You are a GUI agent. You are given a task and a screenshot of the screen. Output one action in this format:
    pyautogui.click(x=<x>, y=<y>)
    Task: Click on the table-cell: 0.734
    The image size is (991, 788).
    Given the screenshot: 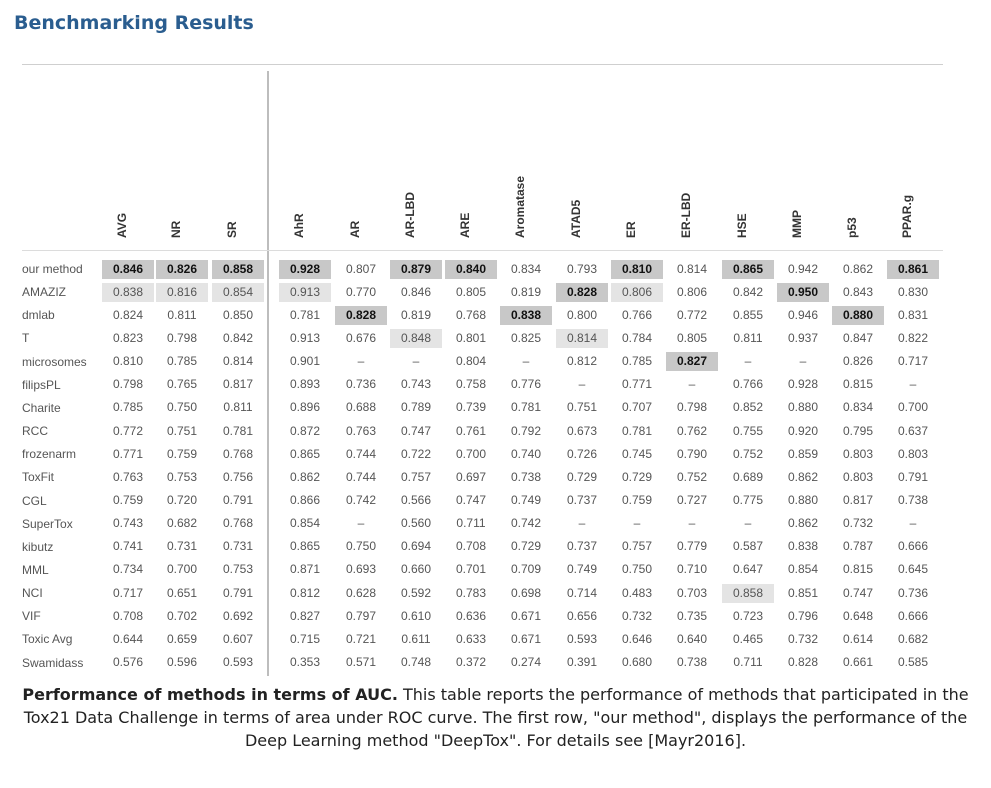 What is the action you would take?
    pyautogui.click(x=128, y=569)
    